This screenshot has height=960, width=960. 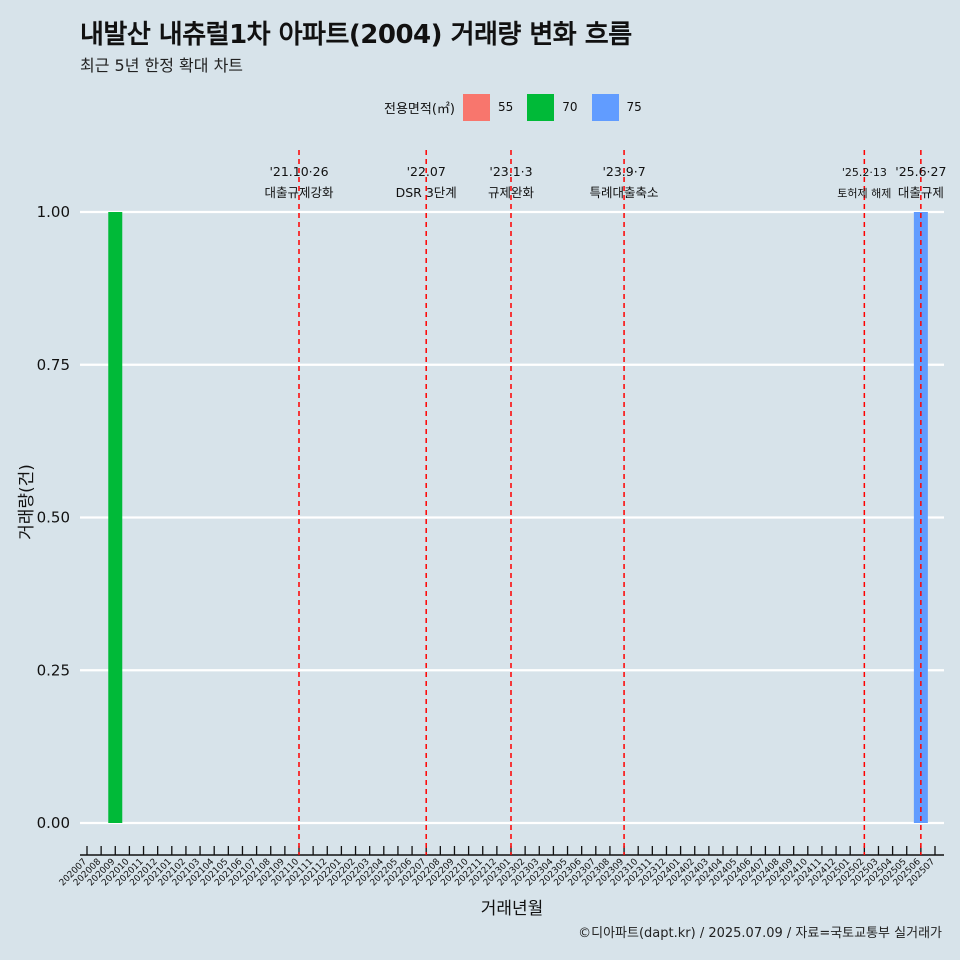 I want to click on y-tick-label: 0.75, so click(x=53, y=365).